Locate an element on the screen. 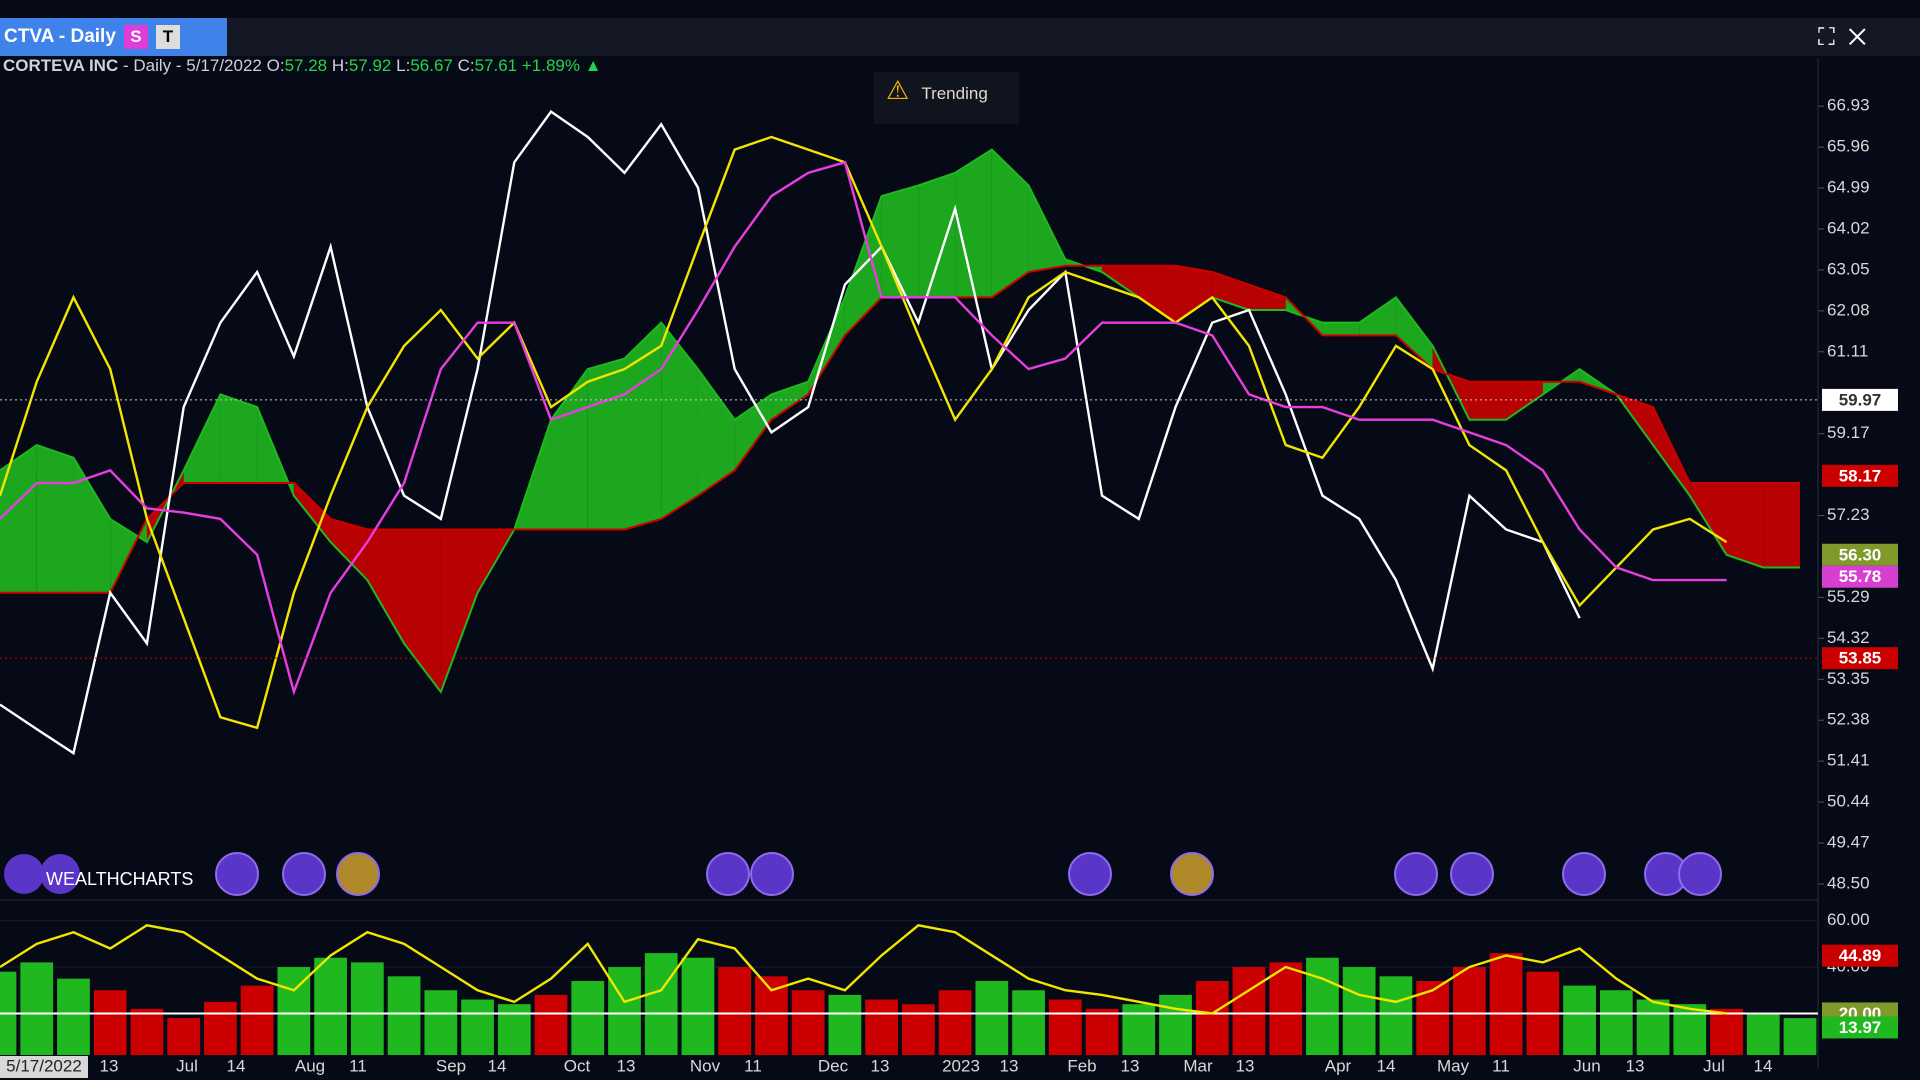 This screenshot has height=1080, width=1920. trending-alert: ⚠ Trending is located at coordinates (946, 98).